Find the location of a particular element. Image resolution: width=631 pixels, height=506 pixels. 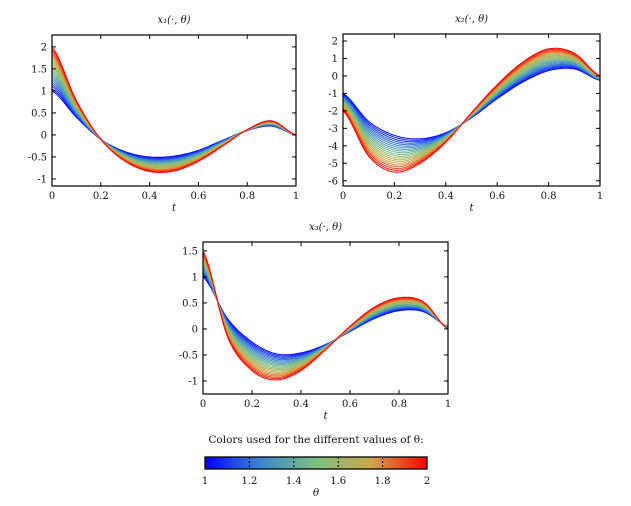

y-tick-label: -2 is located at coordinates (333, 111).